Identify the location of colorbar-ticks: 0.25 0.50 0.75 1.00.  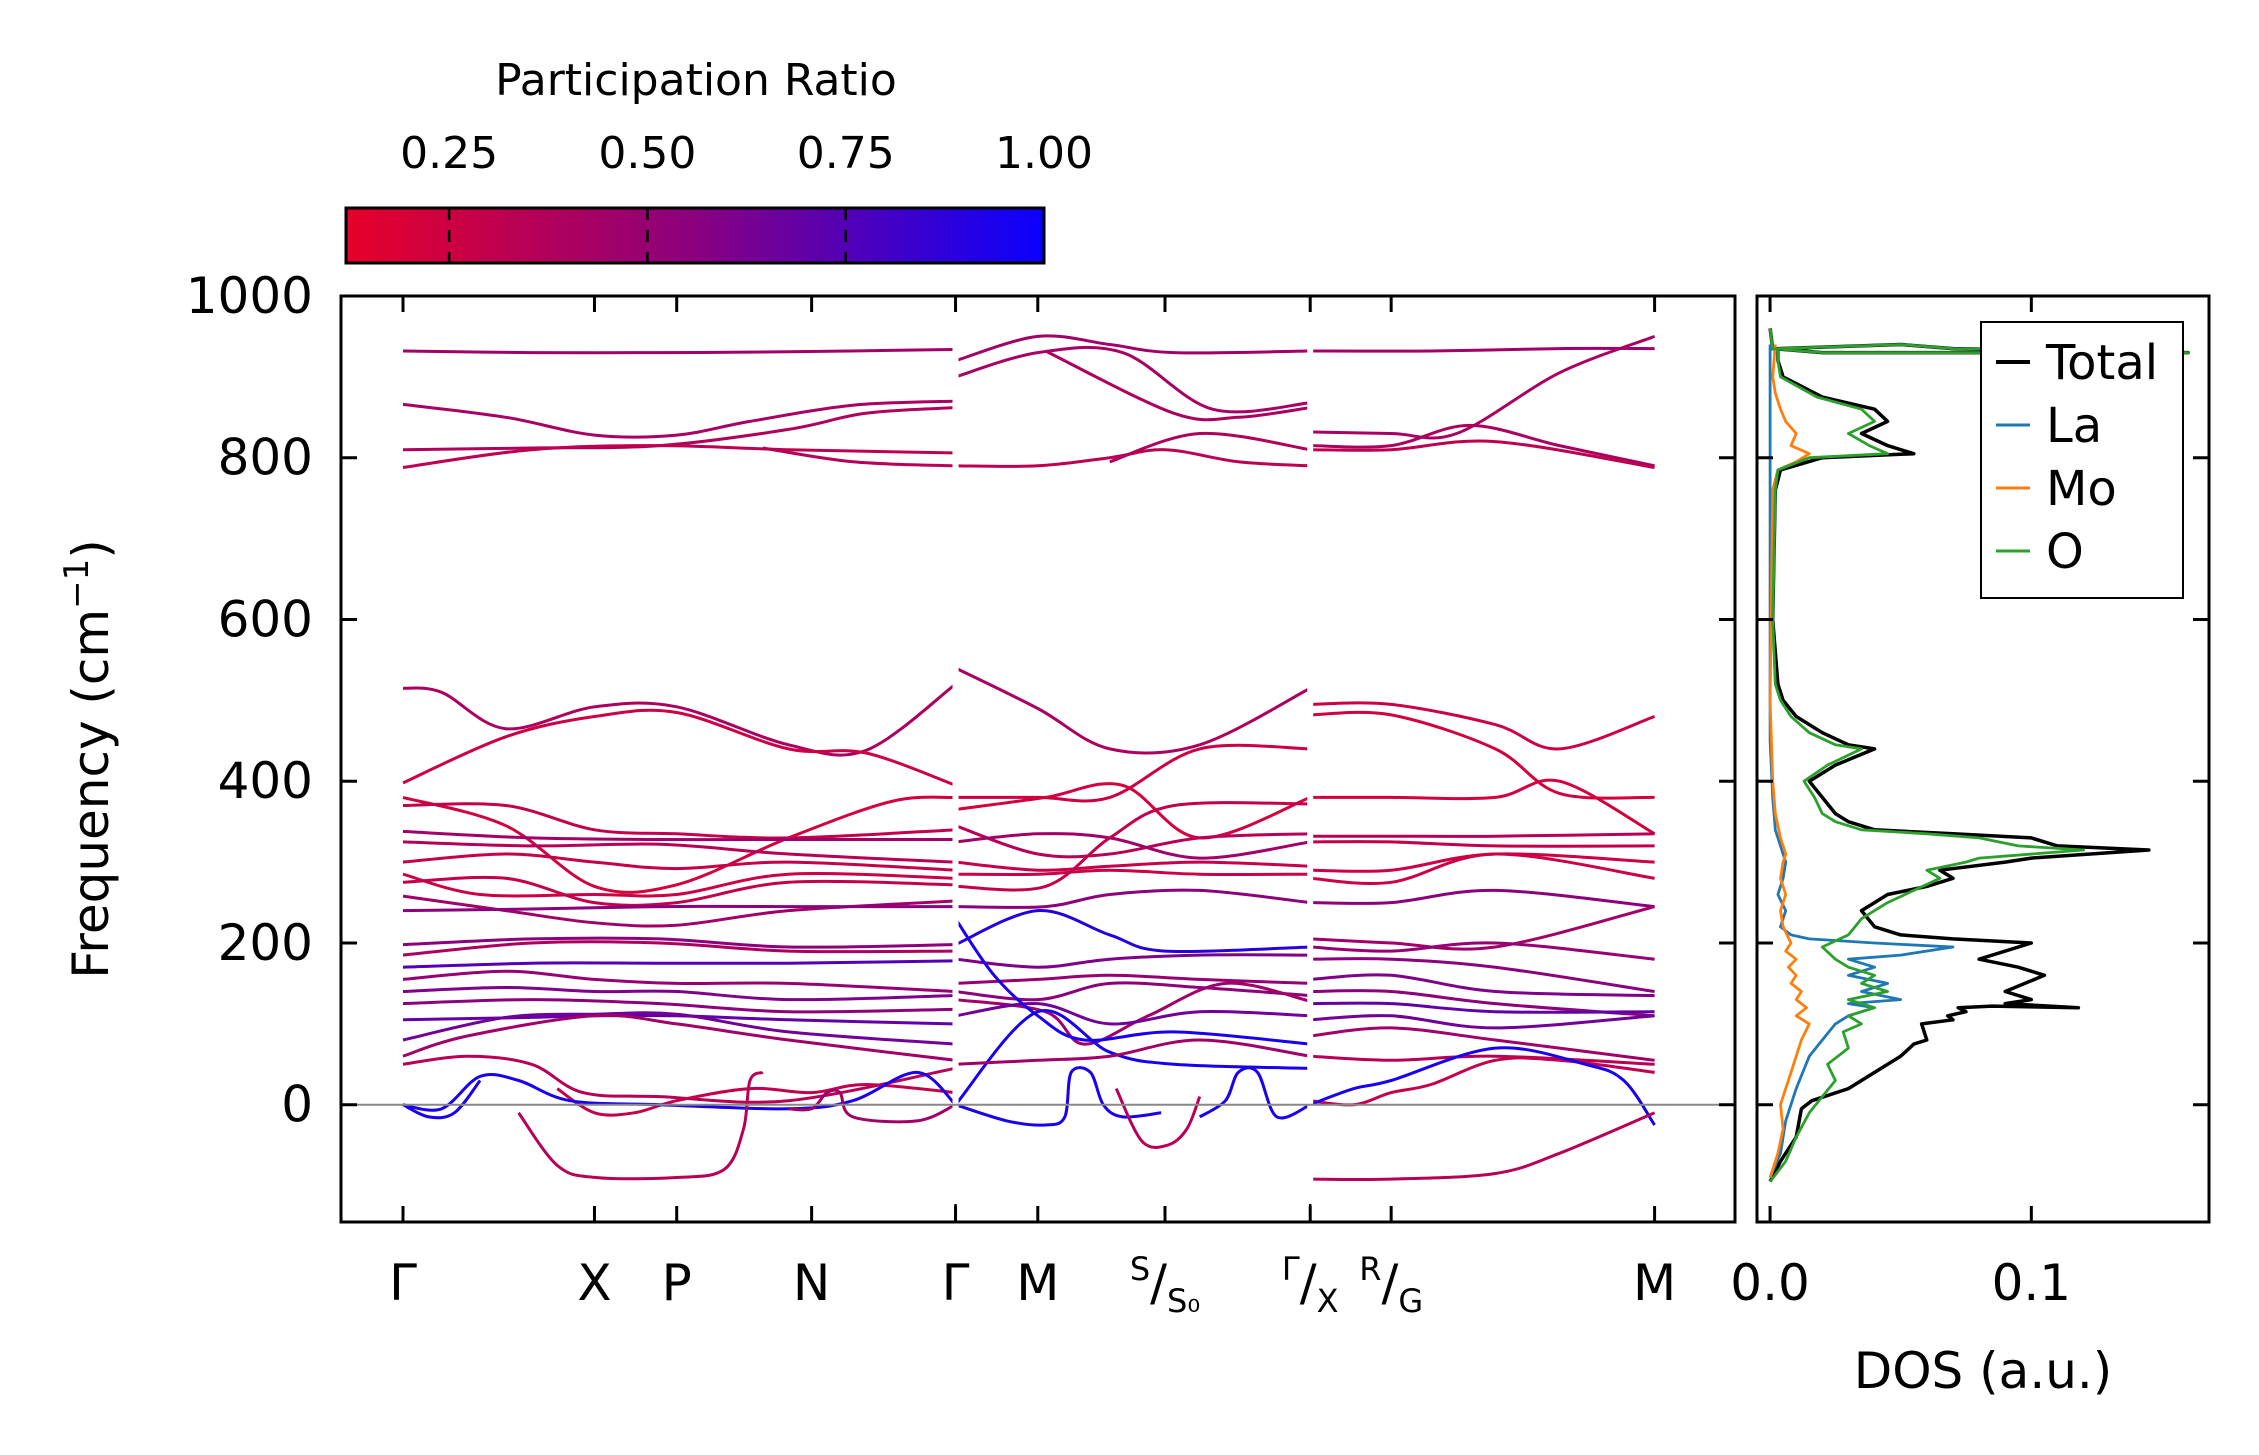
(746, 195).